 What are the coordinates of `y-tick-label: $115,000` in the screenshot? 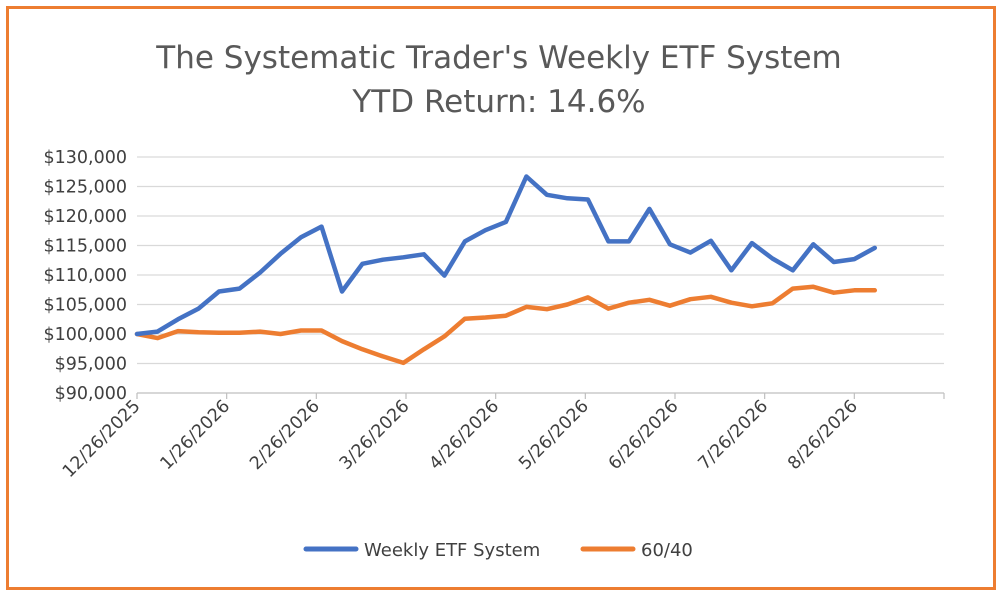 It's located at (85, 247).